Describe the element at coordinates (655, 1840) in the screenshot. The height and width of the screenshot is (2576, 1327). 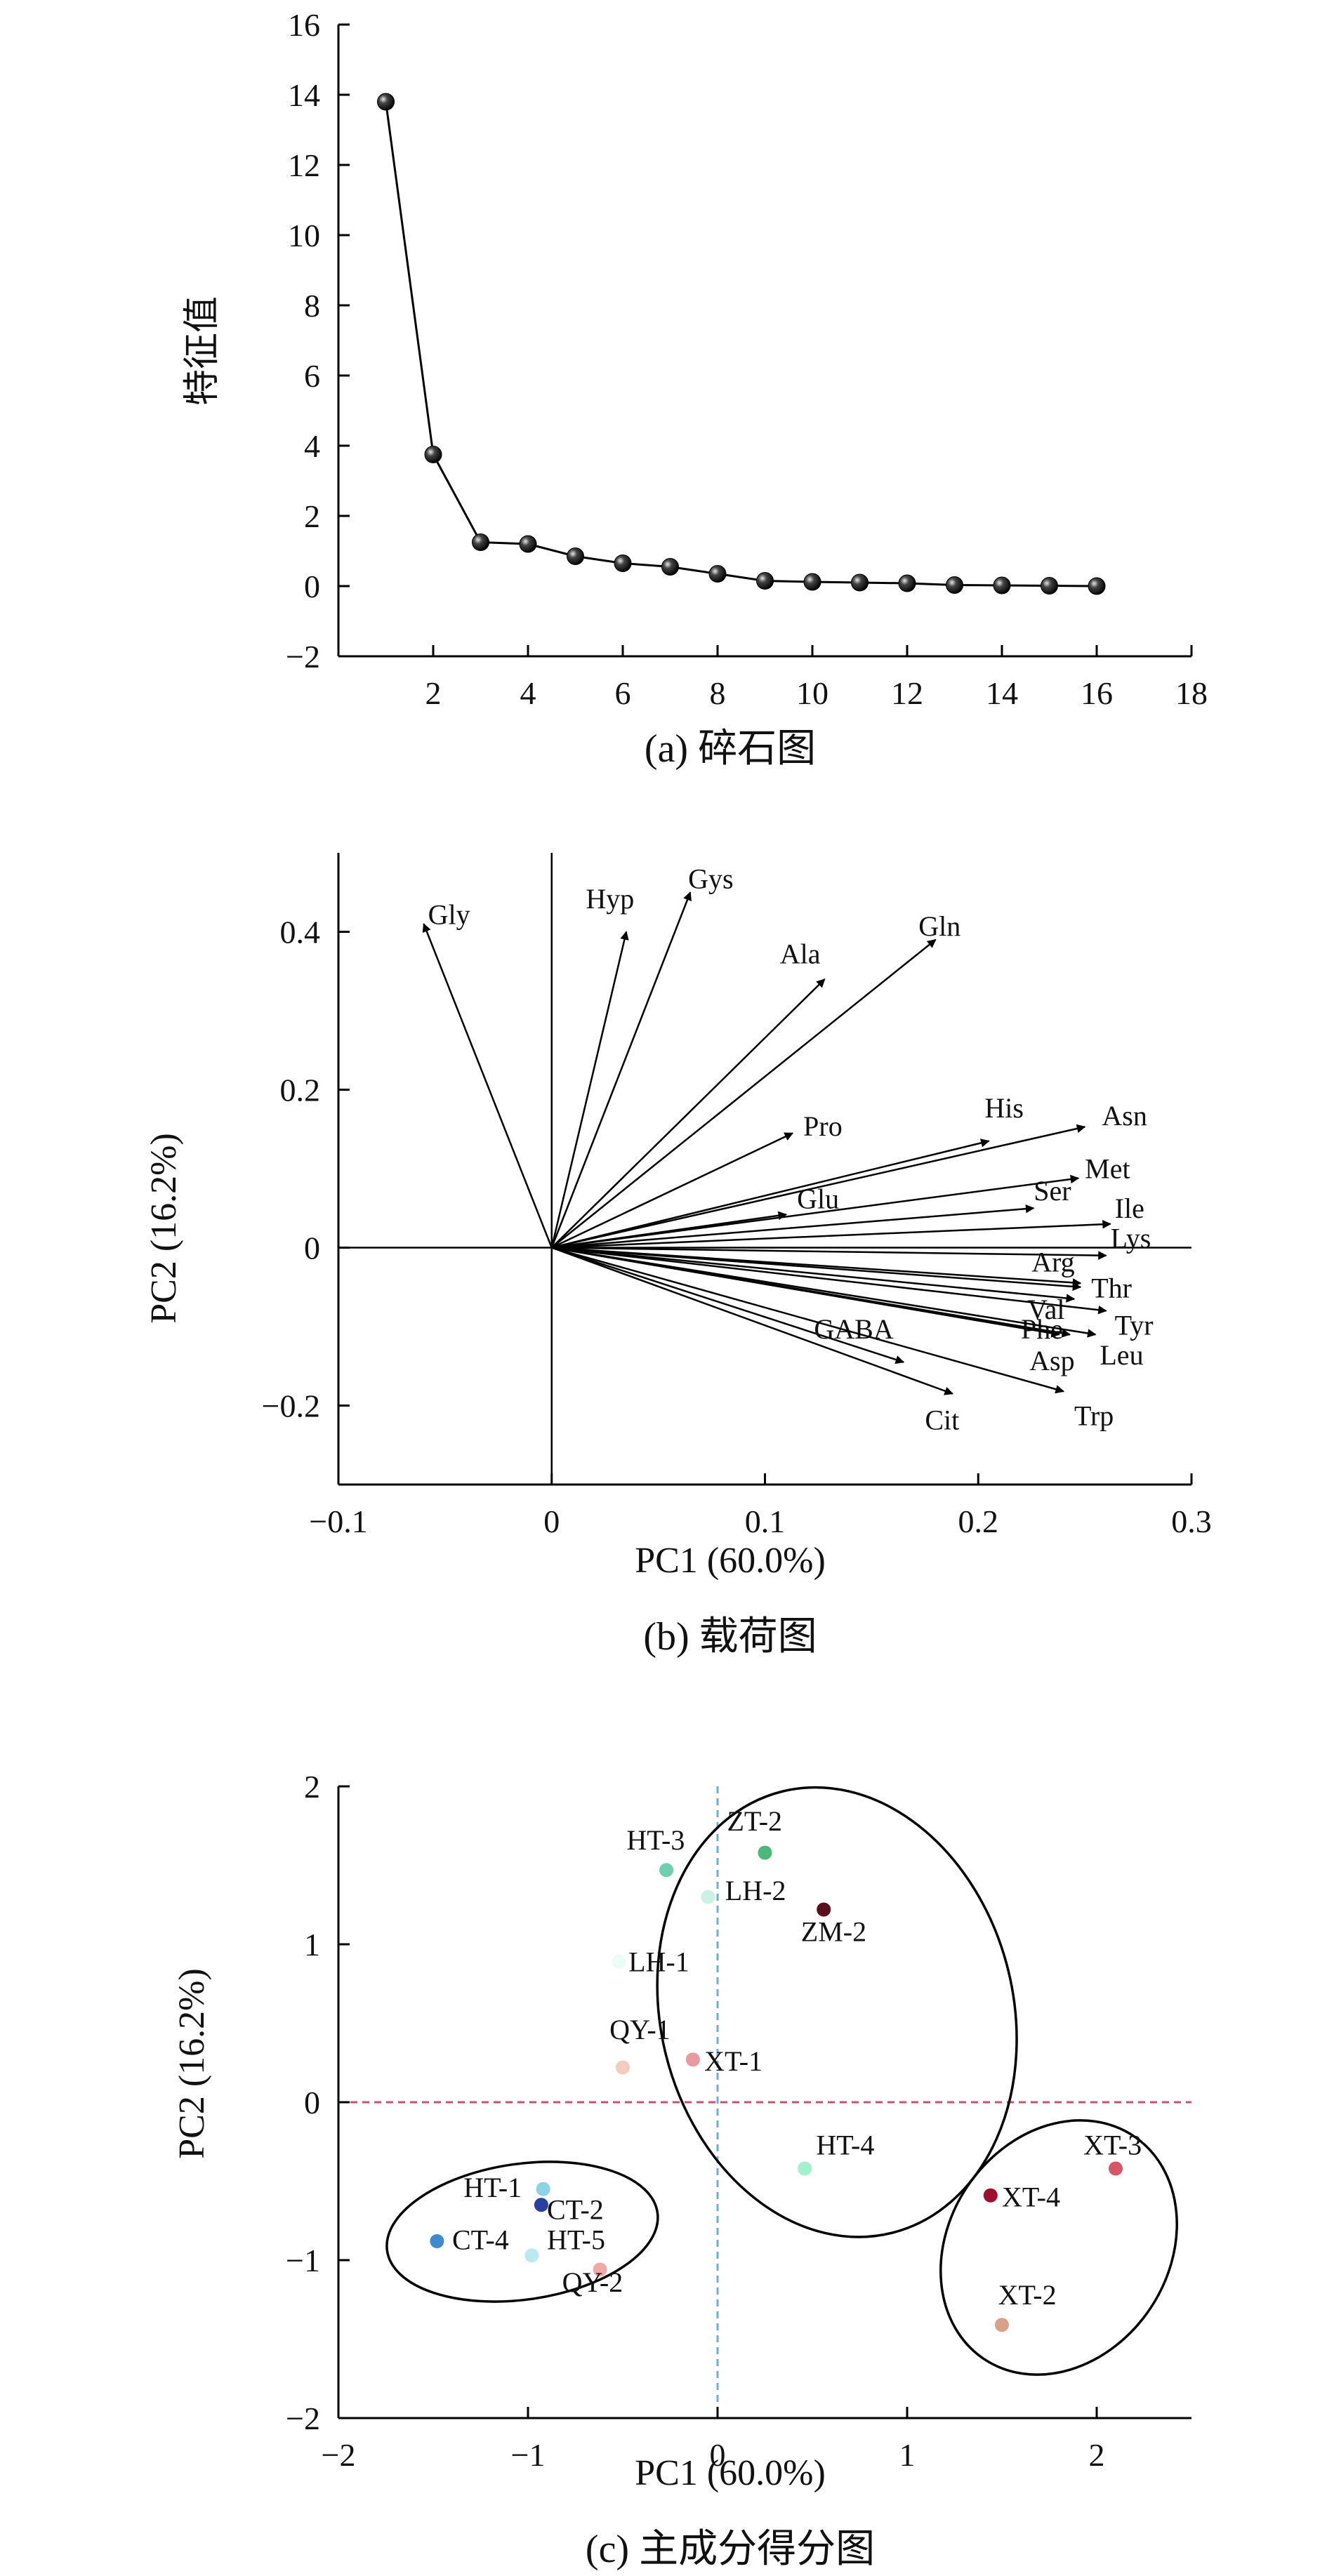
I see `score-label-ht-3: HT-3` at that location.